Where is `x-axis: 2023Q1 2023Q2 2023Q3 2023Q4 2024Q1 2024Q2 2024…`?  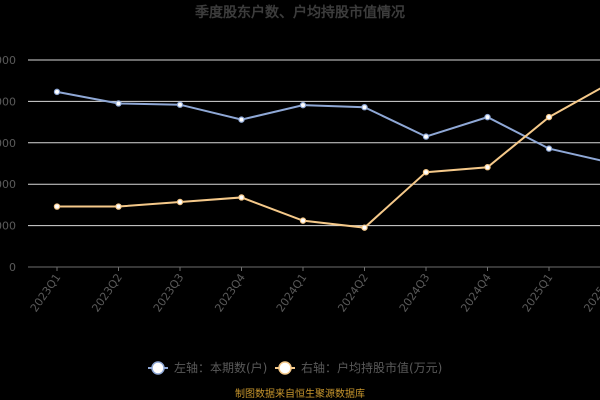 x-axis: 2023Q1 2023Q2 2023Q3 2023Q4 2024Q1 2024Q2 2024… is located at coordinates (314, 290).